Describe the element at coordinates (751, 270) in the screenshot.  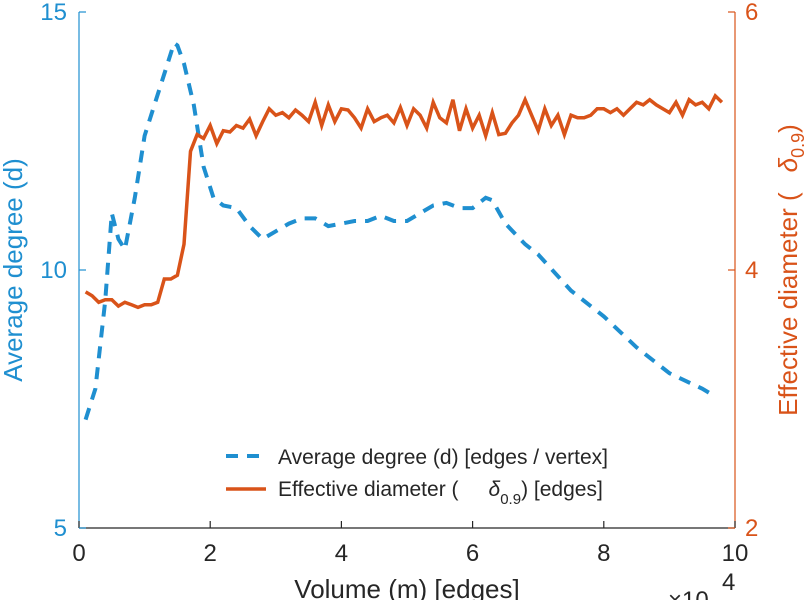
I see `right-y-tick-label: 4` at that location.